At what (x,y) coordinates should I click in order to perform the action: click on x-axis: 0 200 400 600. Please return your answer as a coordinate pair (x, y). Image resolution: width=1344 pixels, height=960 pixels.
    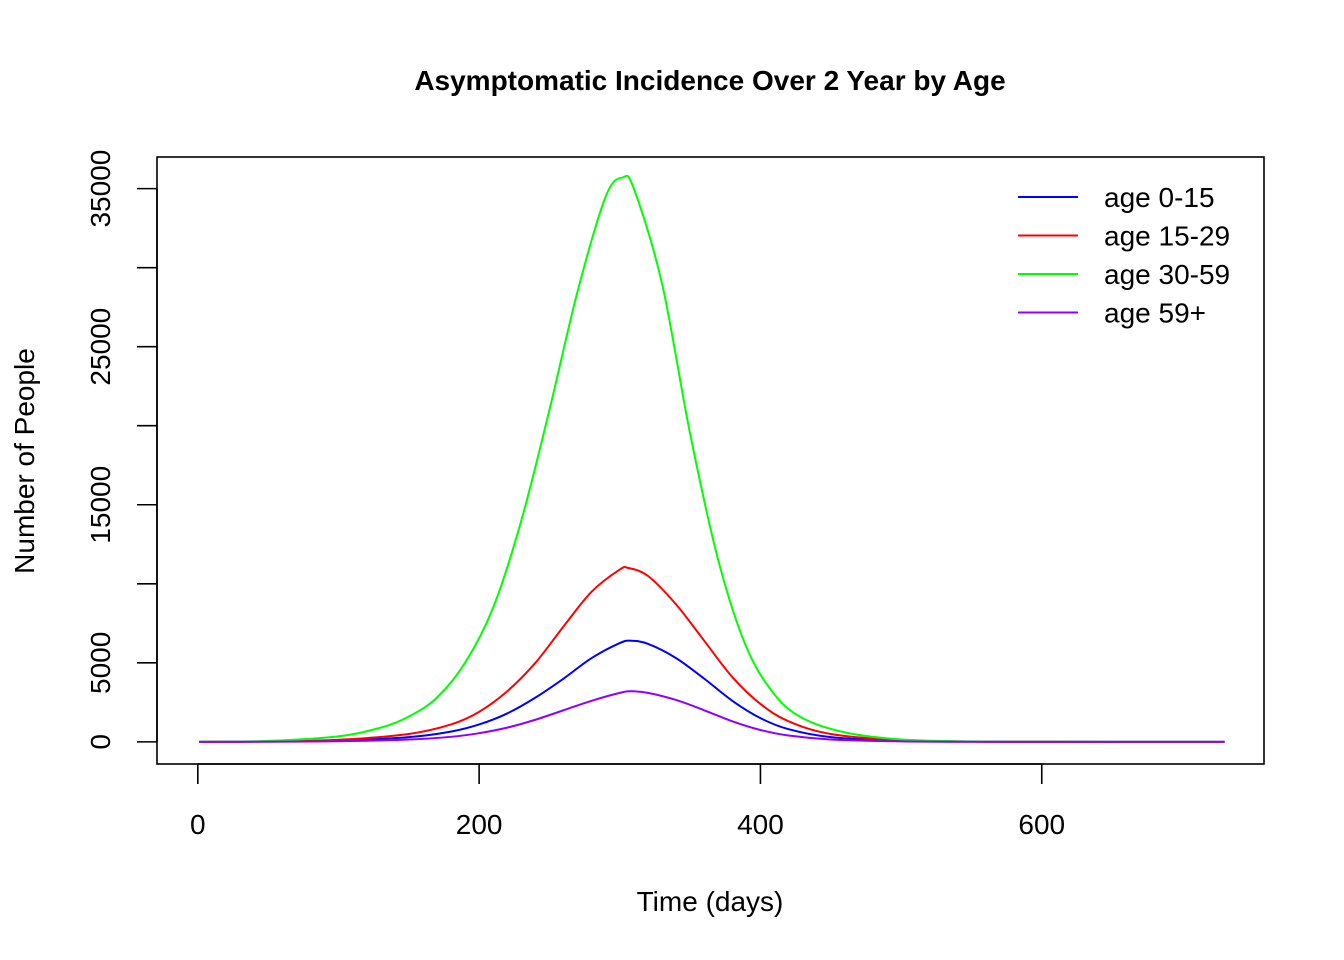
    Looking at the image, I should click on (627, 801).